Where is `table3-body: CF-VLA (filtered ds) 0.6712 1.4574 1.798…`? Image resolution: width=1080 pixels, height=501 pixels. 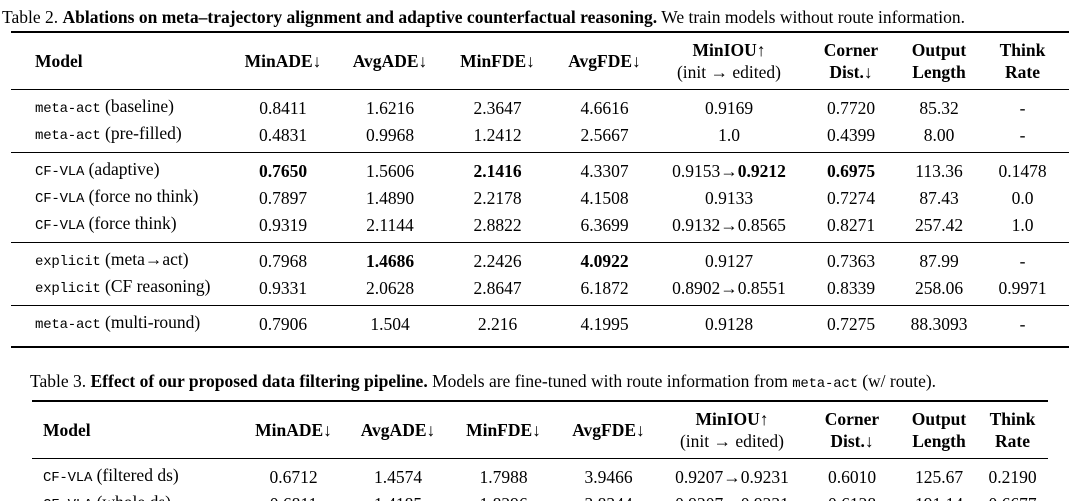
table3-body: CF-VLA (filtered ds) 0.6712 1.4574 1.798… is located at coordinates (540, 479).